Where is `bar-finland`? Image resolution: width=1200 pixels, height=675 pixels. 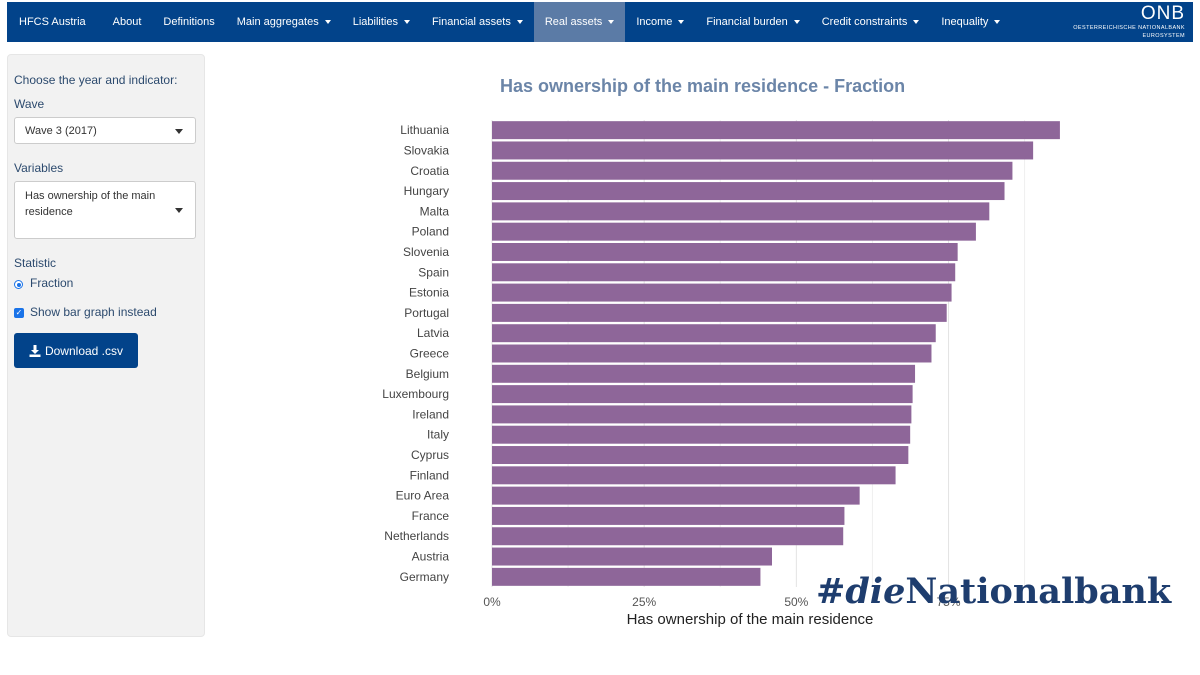 bar-finland is located at coordinates (694, 475).